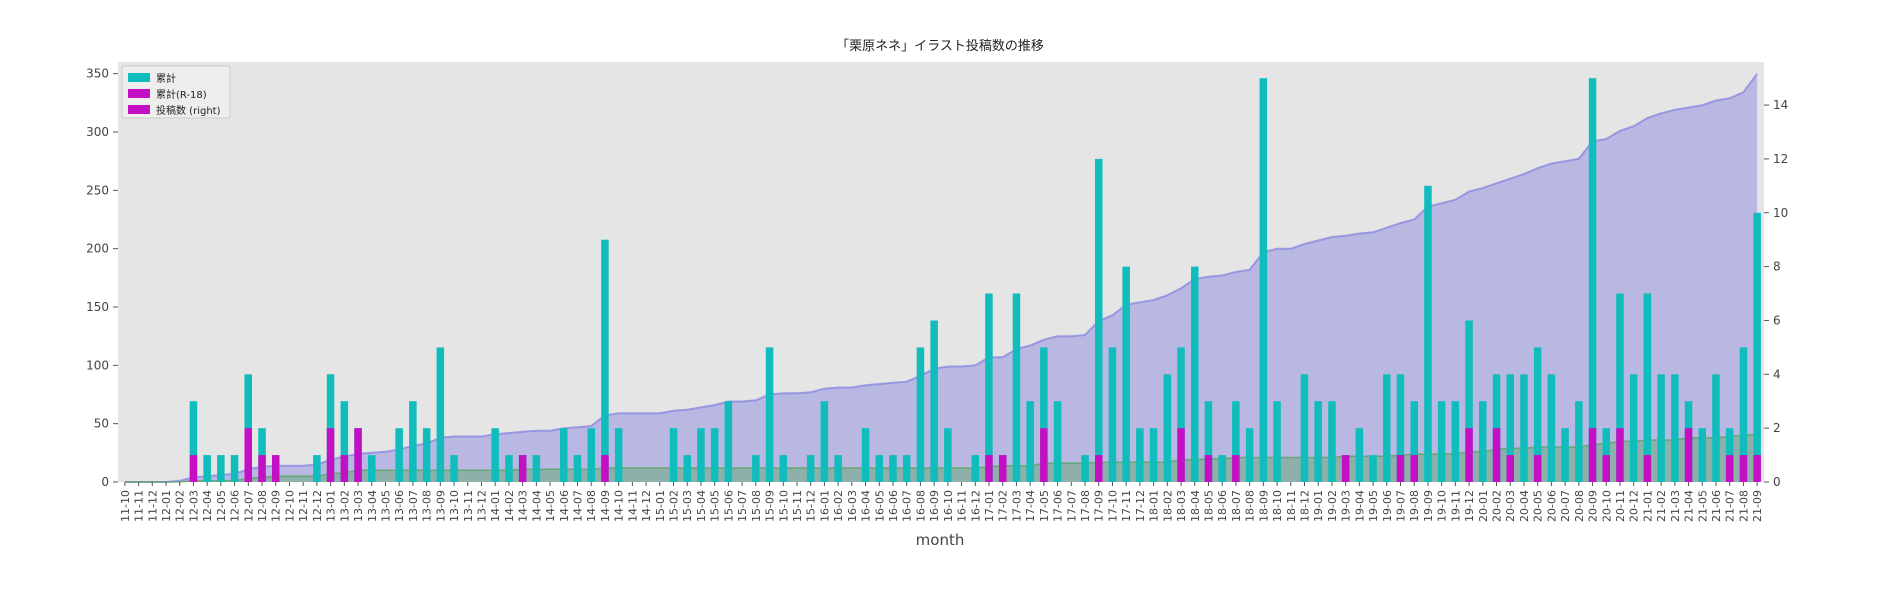 This screenshot has width=1900, height=604. What do you see at coordinates (358, 506) in the screenshot?
I see `x-tick-label: 13-03` at bounding box center [358, 506].